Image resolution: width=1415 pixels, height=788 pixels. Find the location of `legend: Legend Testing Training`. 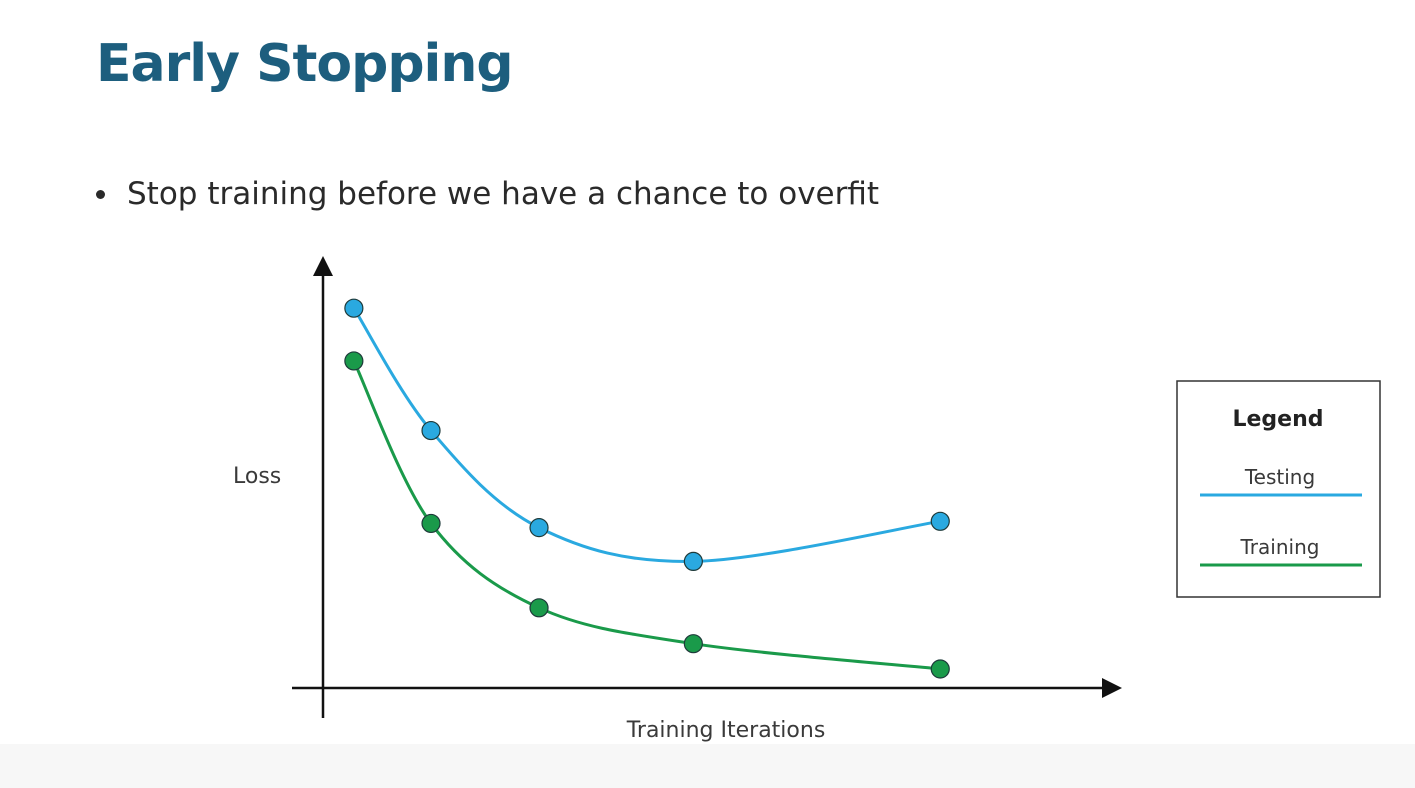

legend: Legend Testing Training is located at coordinates (1278, 489).